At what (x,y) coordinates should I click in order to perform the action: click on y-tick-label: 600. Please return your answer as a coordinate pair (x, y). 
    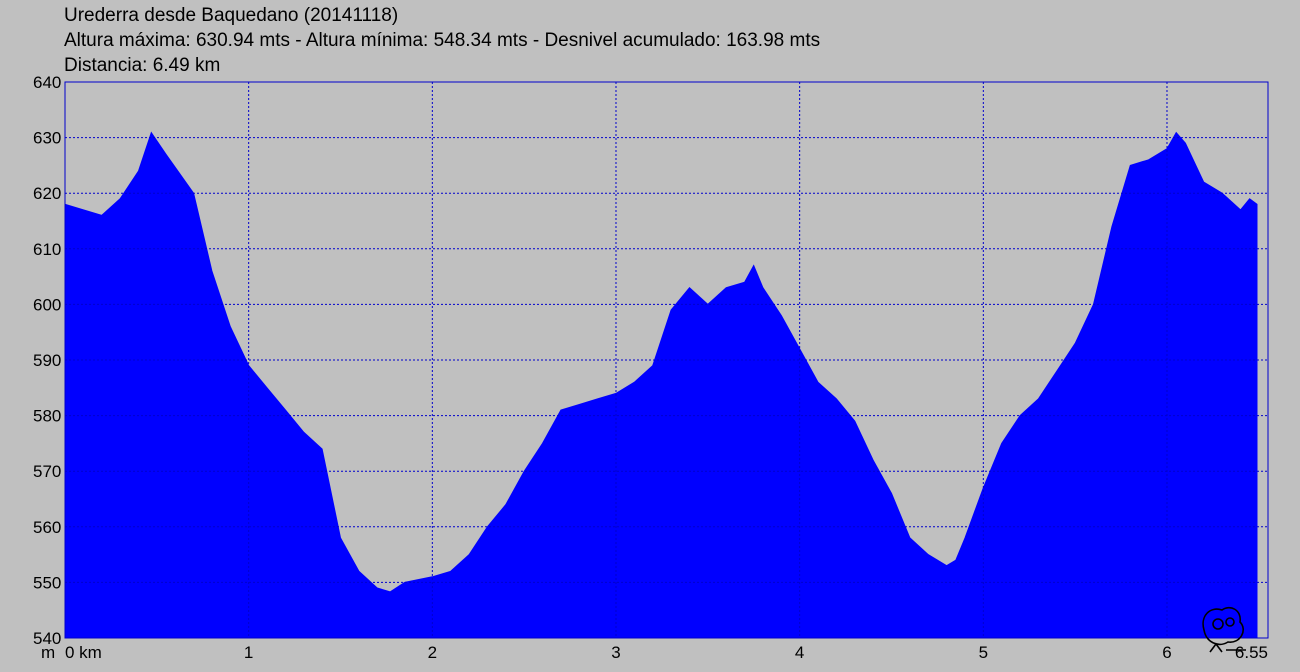
    Looking at the image, I should click on (47, 304).